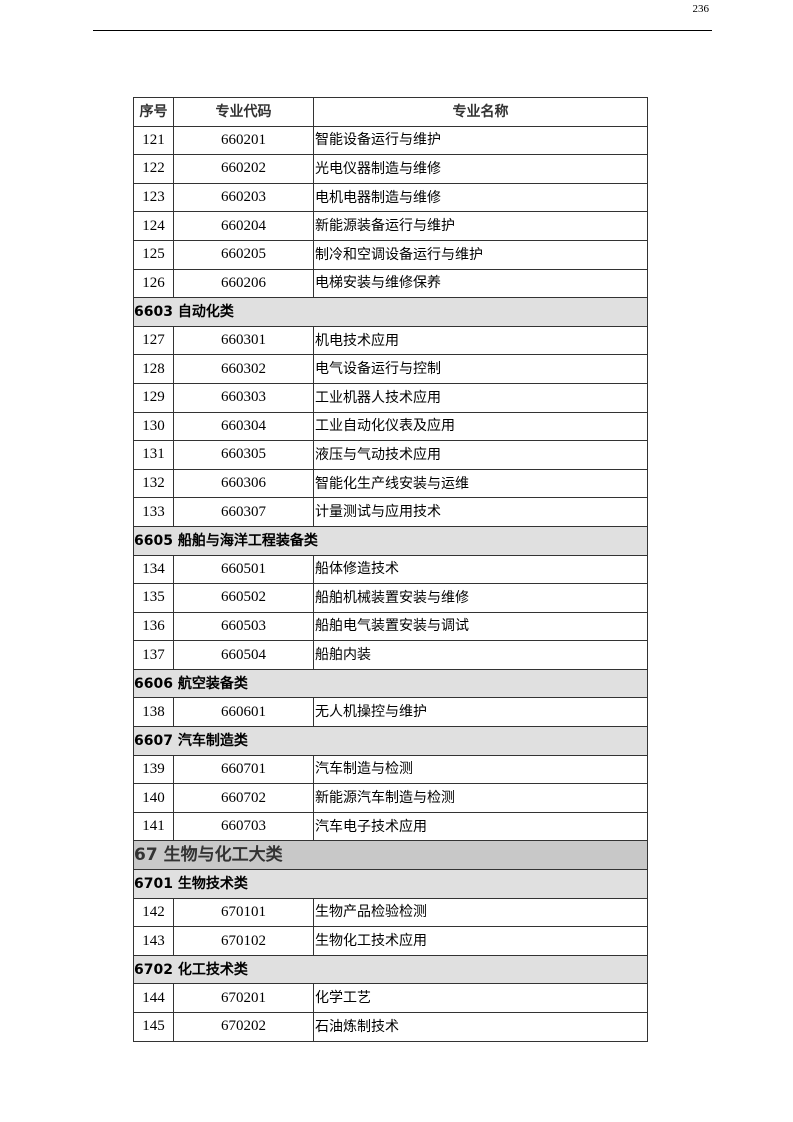 The image size is (793, 1122). Describe the element at coordinates (153, 512) in the screenshot. I see `row-no: 133` at that location.